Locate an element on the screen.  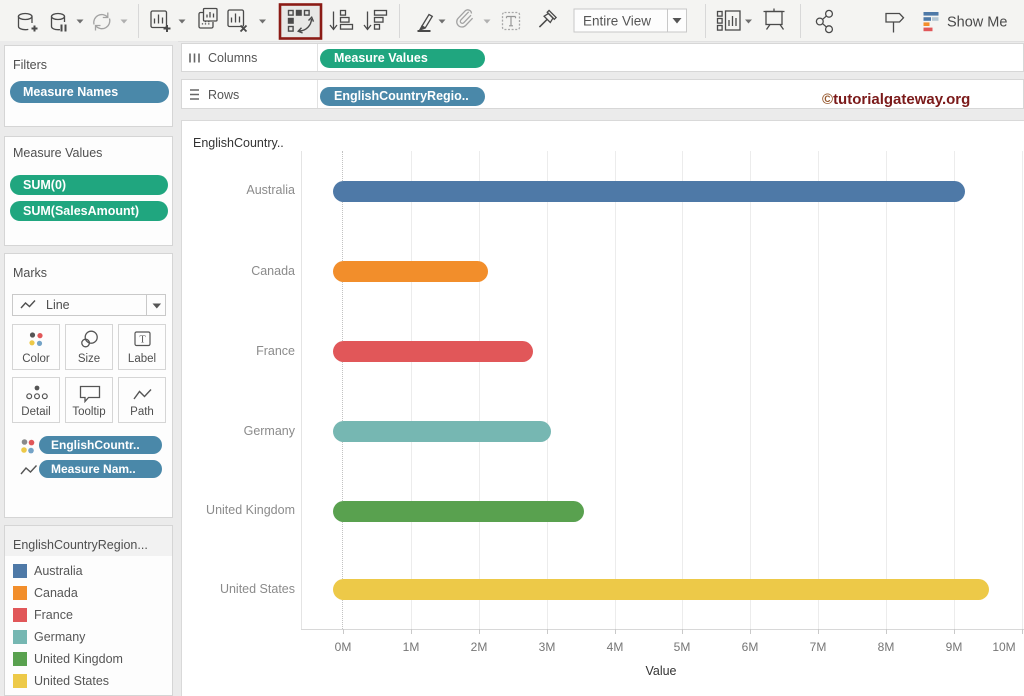
svg-text: Show Me is located at coordinates (977, 23).